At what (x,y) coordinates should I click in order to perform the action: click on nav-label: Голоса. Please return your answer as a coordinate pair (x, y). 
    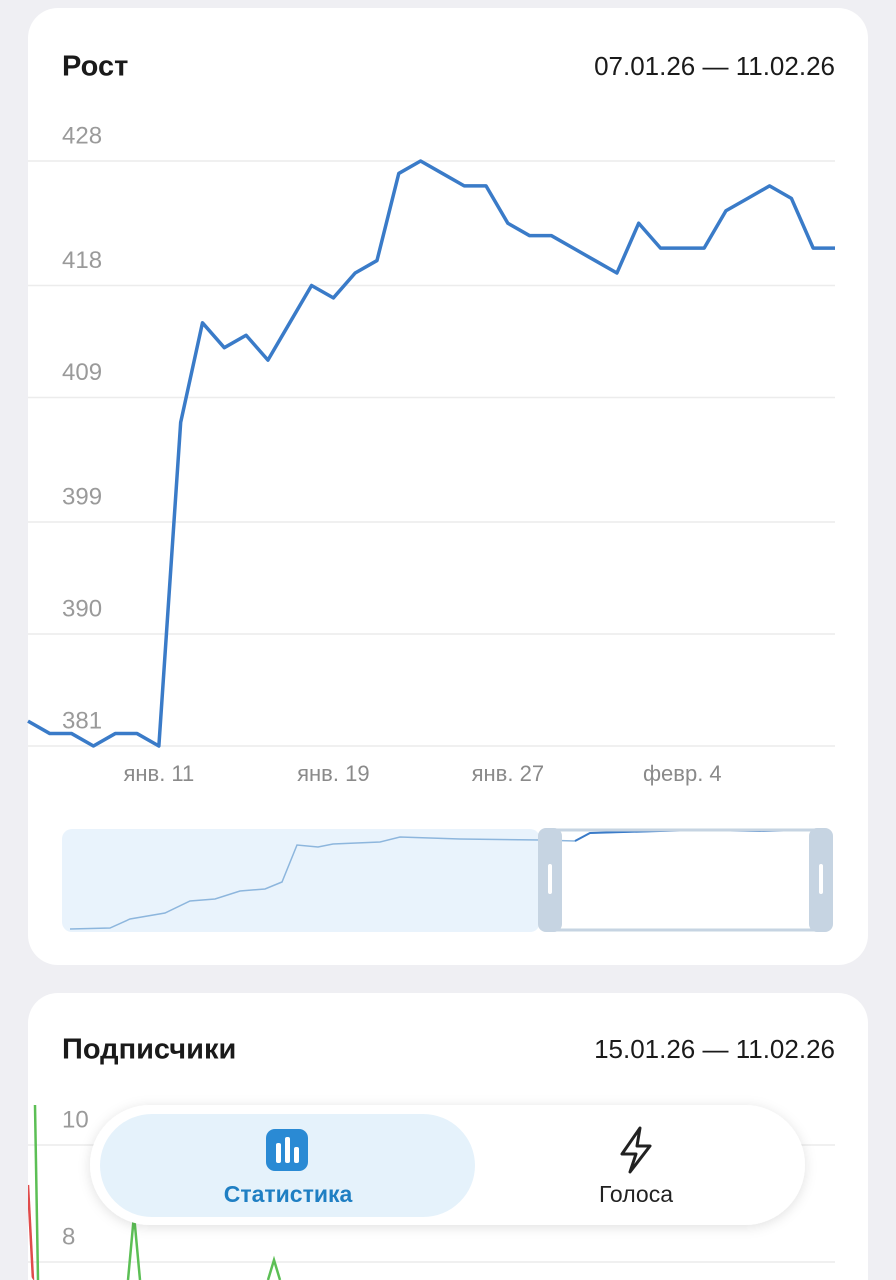
    Looking at the image, I should click on (636, 1194).